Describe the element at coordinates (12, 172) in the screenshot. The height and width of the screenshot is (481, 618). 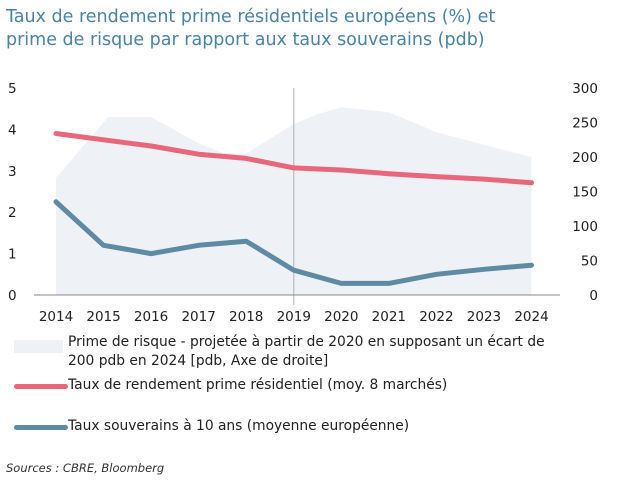
I see `y-left-tick-label: 3` at that location.